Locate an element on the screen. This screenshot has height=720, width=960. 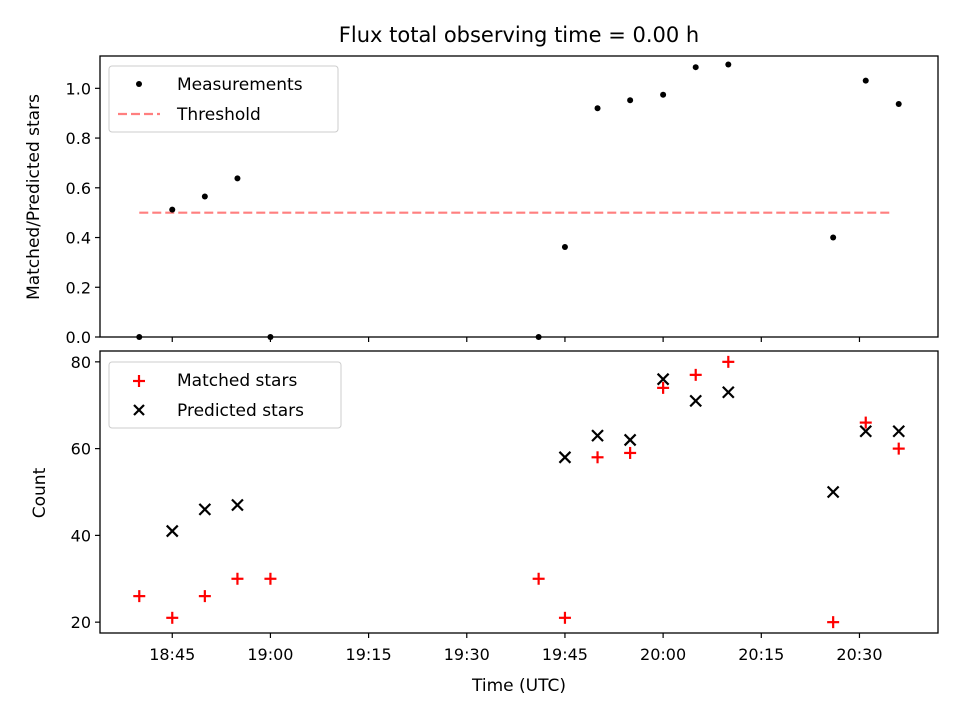
x-tick-label: 19:45 is located at coordinates (565, 654).